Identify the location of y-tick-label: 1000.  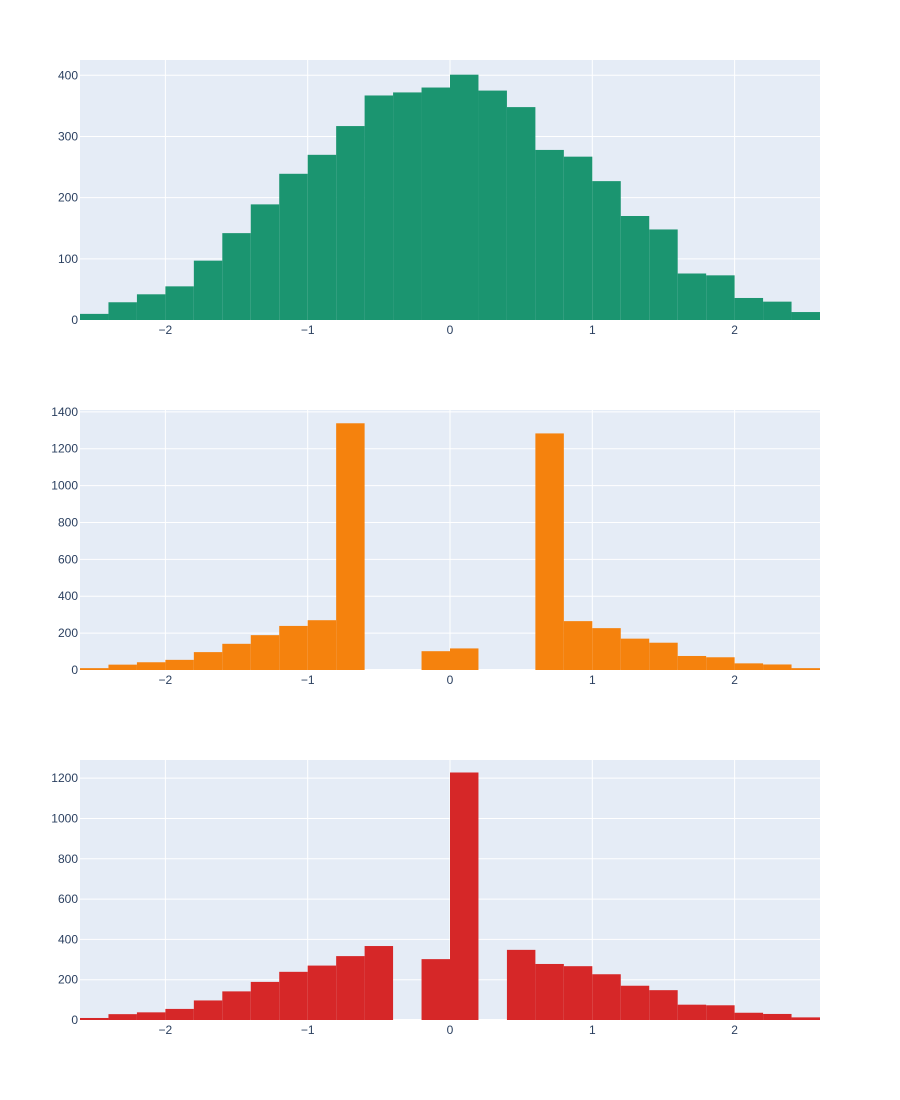
(64, 486).